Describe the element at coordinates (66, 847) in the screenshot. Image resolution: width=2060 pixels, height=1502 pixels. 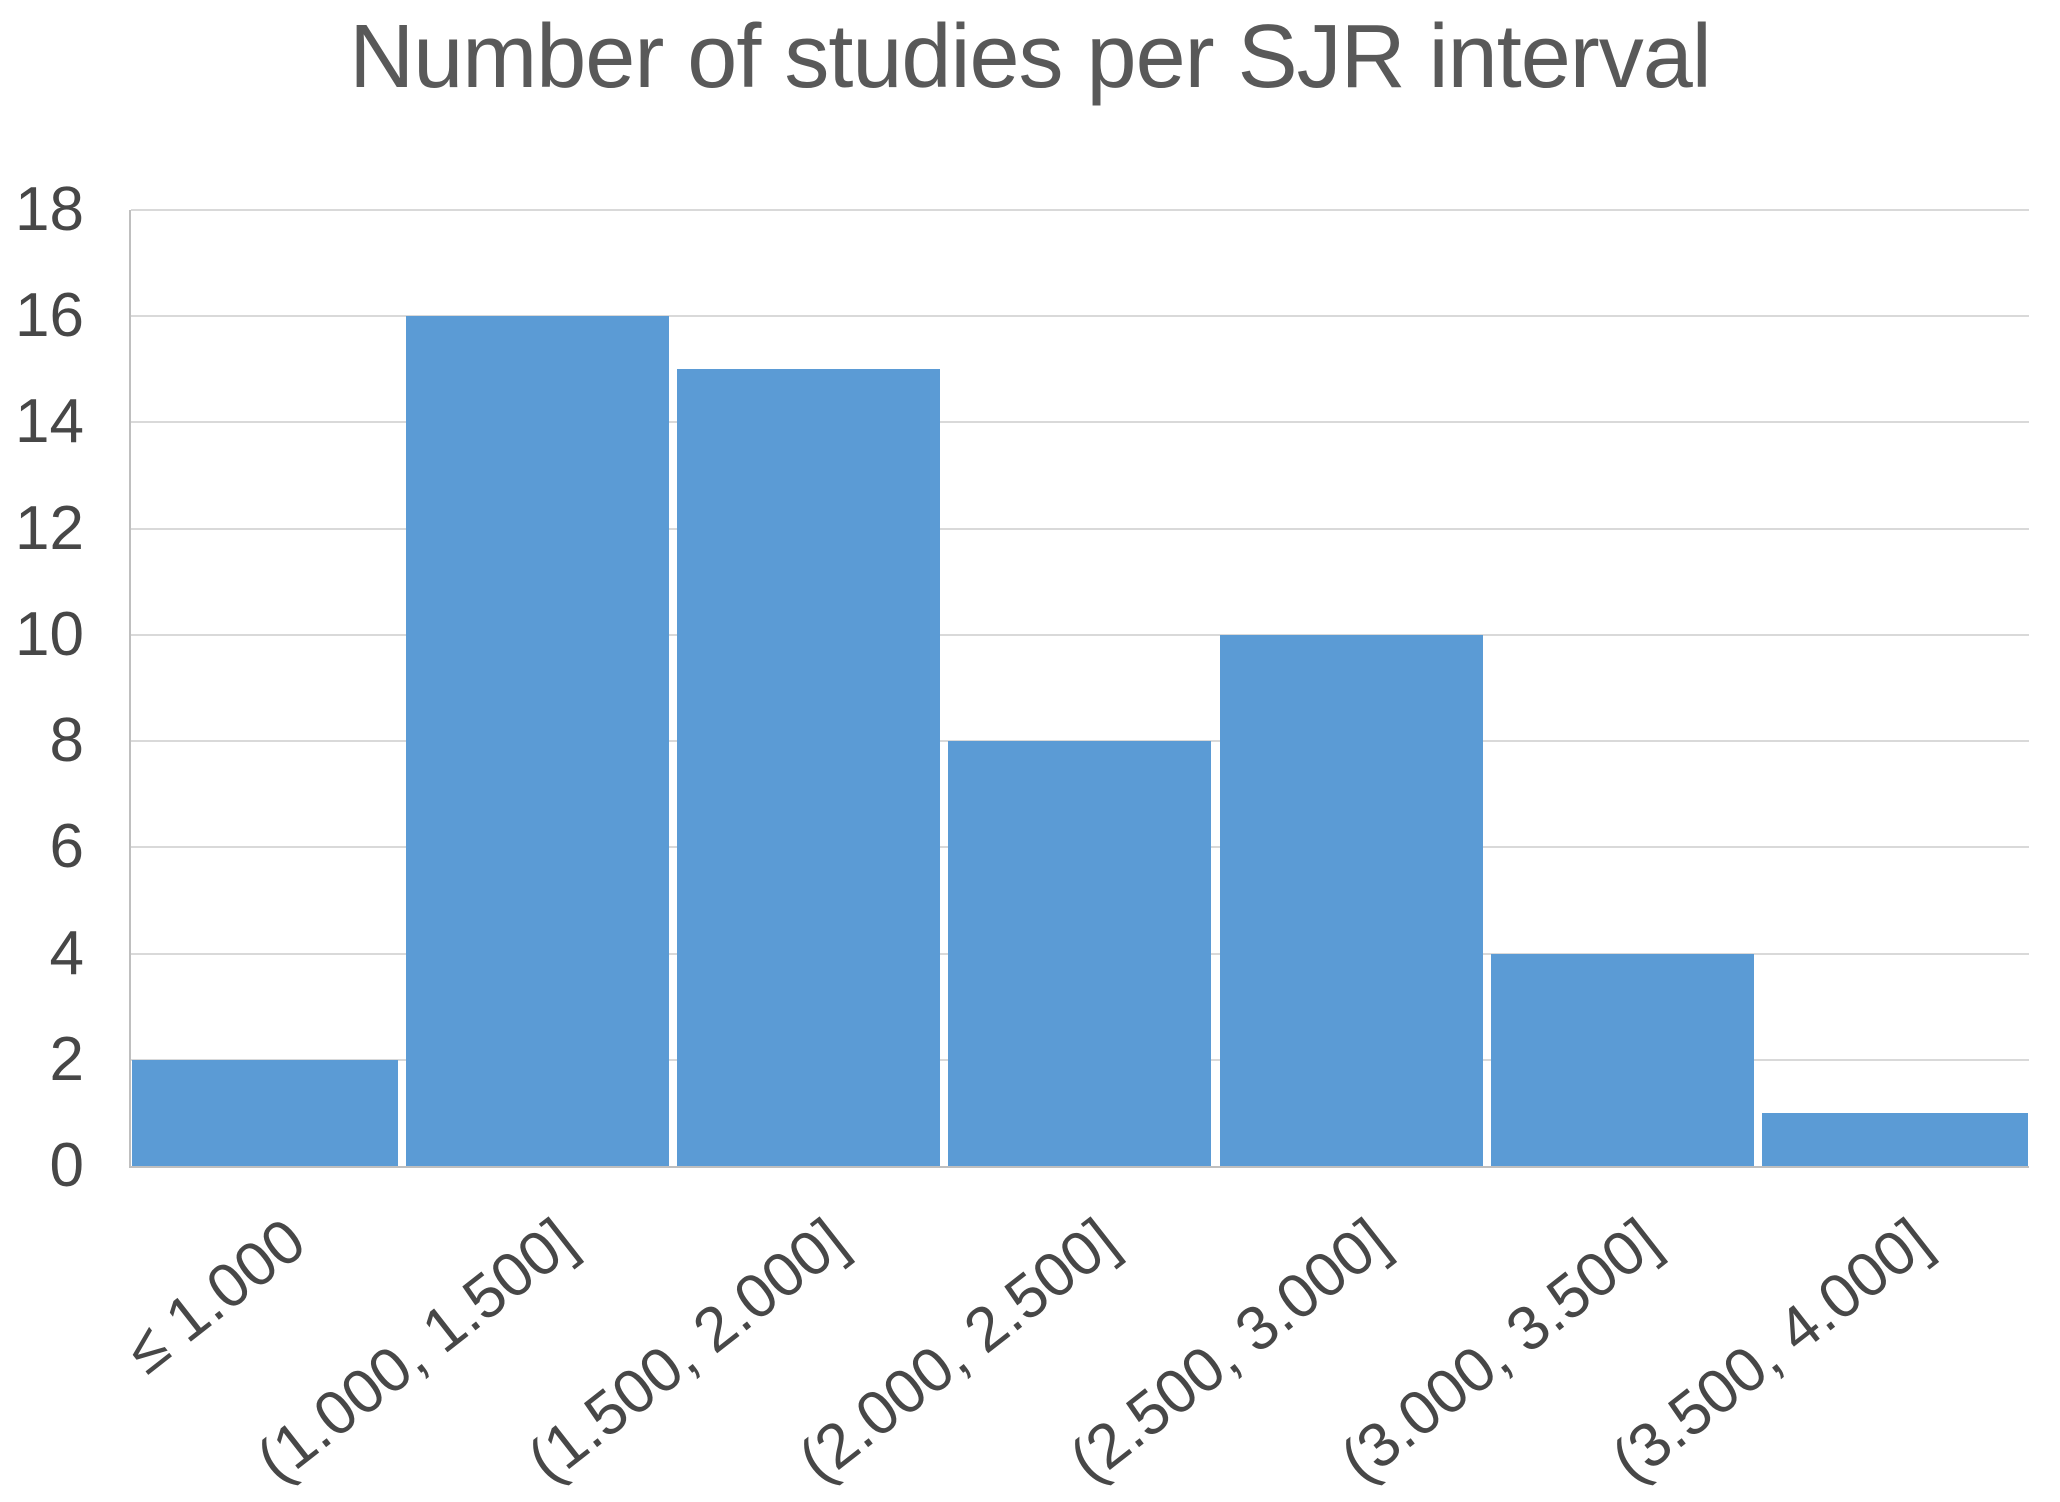
I see `y-axis-tick-label: 6` at that location.